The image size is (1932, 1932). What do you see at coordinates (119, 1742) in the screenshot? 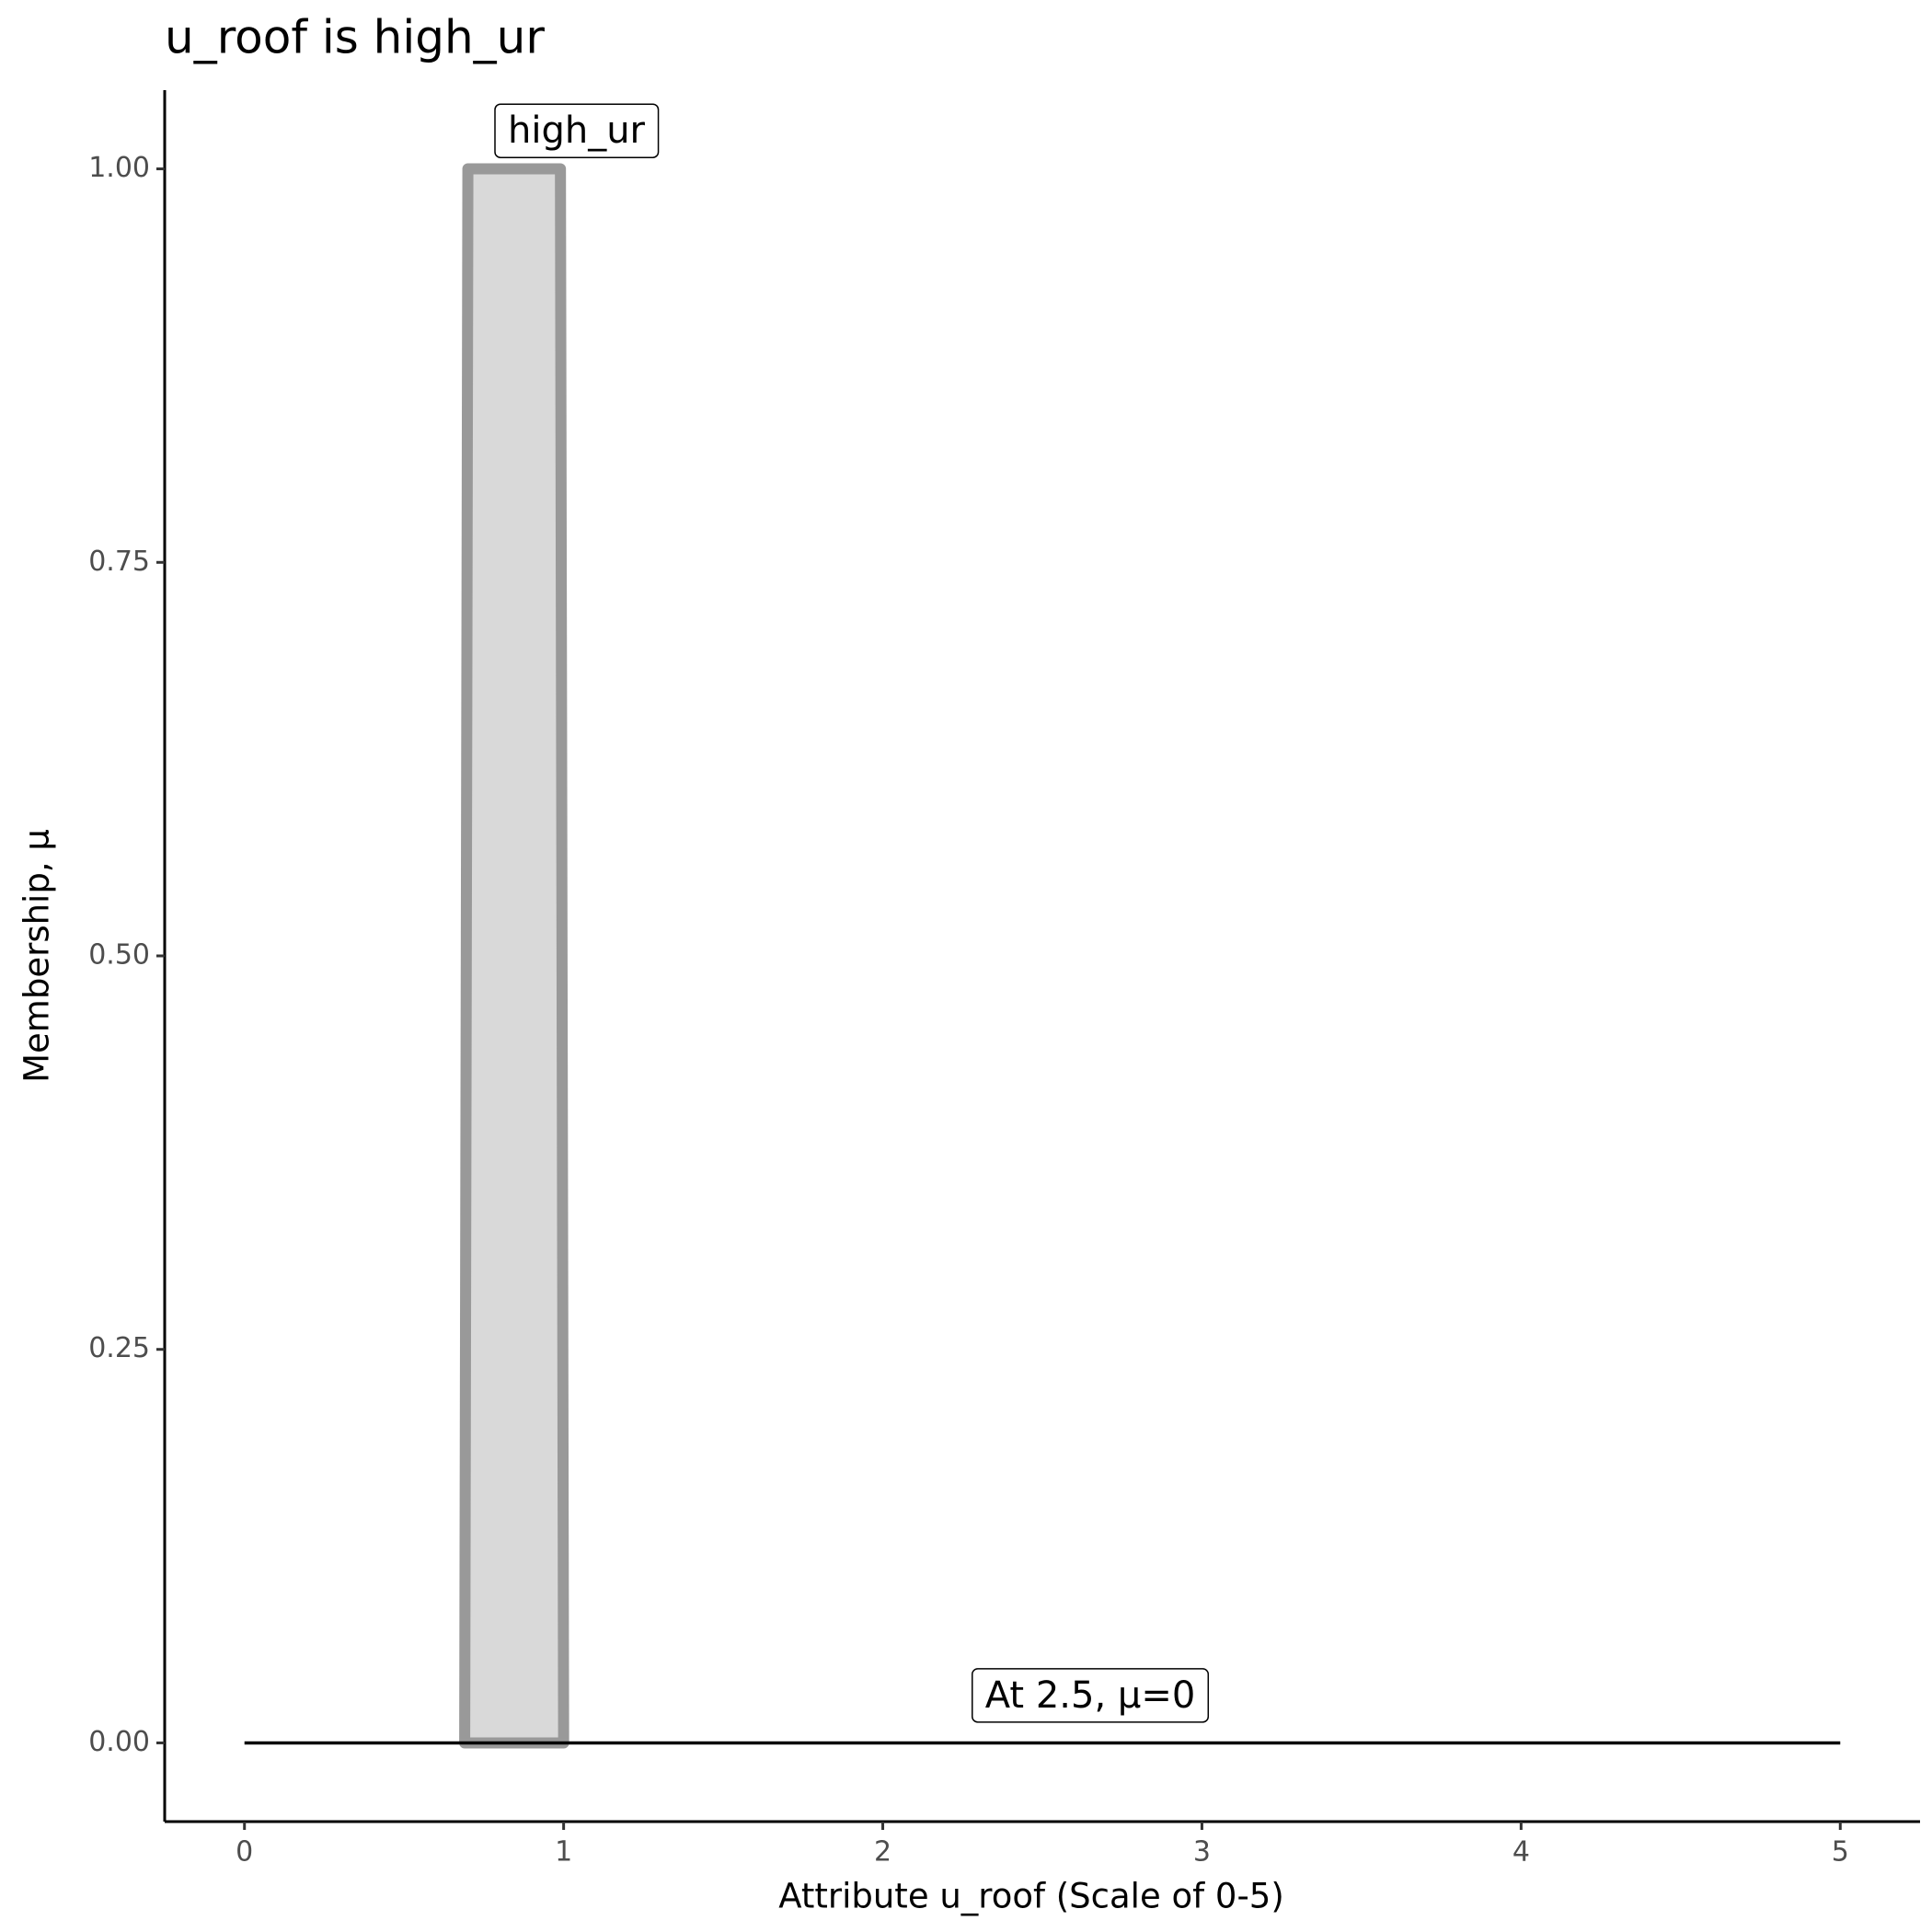
I see `y-tick-label: 0.00` at bounding box center [119, 1742].